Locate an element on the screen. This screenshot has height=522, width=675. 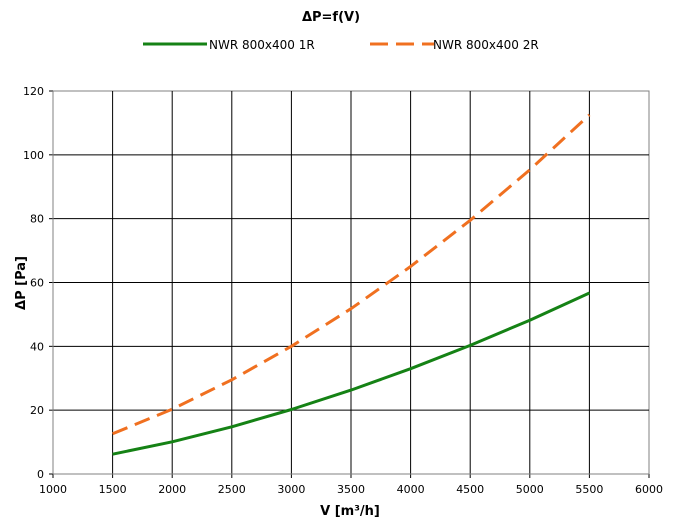
y-tick-label: 100 is located at coordinates (33, 155).